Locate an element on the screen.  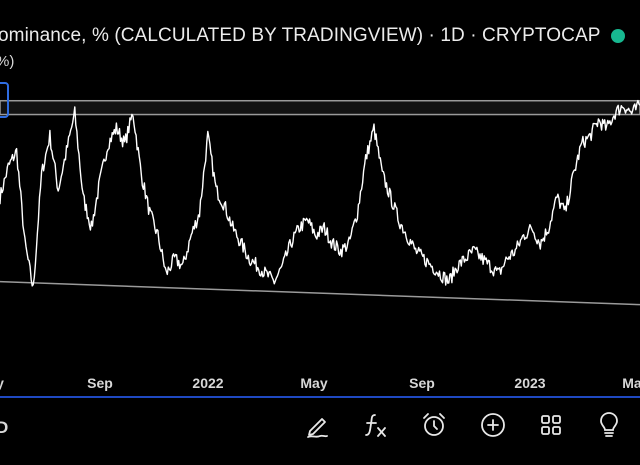
x-tick-label: 2023 is located at coordinates (530, 383).